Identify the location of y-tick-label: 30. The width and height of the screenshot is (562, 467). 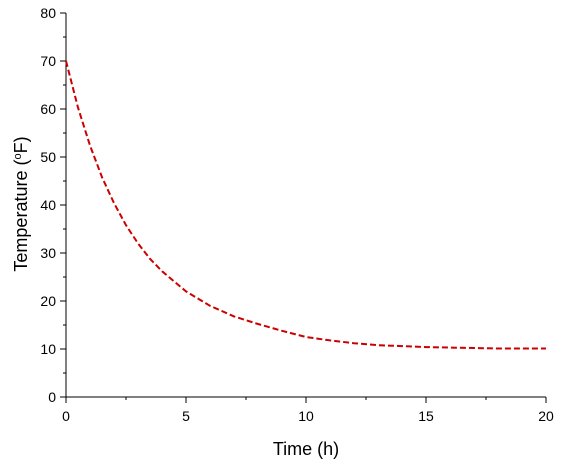
(48, 253).